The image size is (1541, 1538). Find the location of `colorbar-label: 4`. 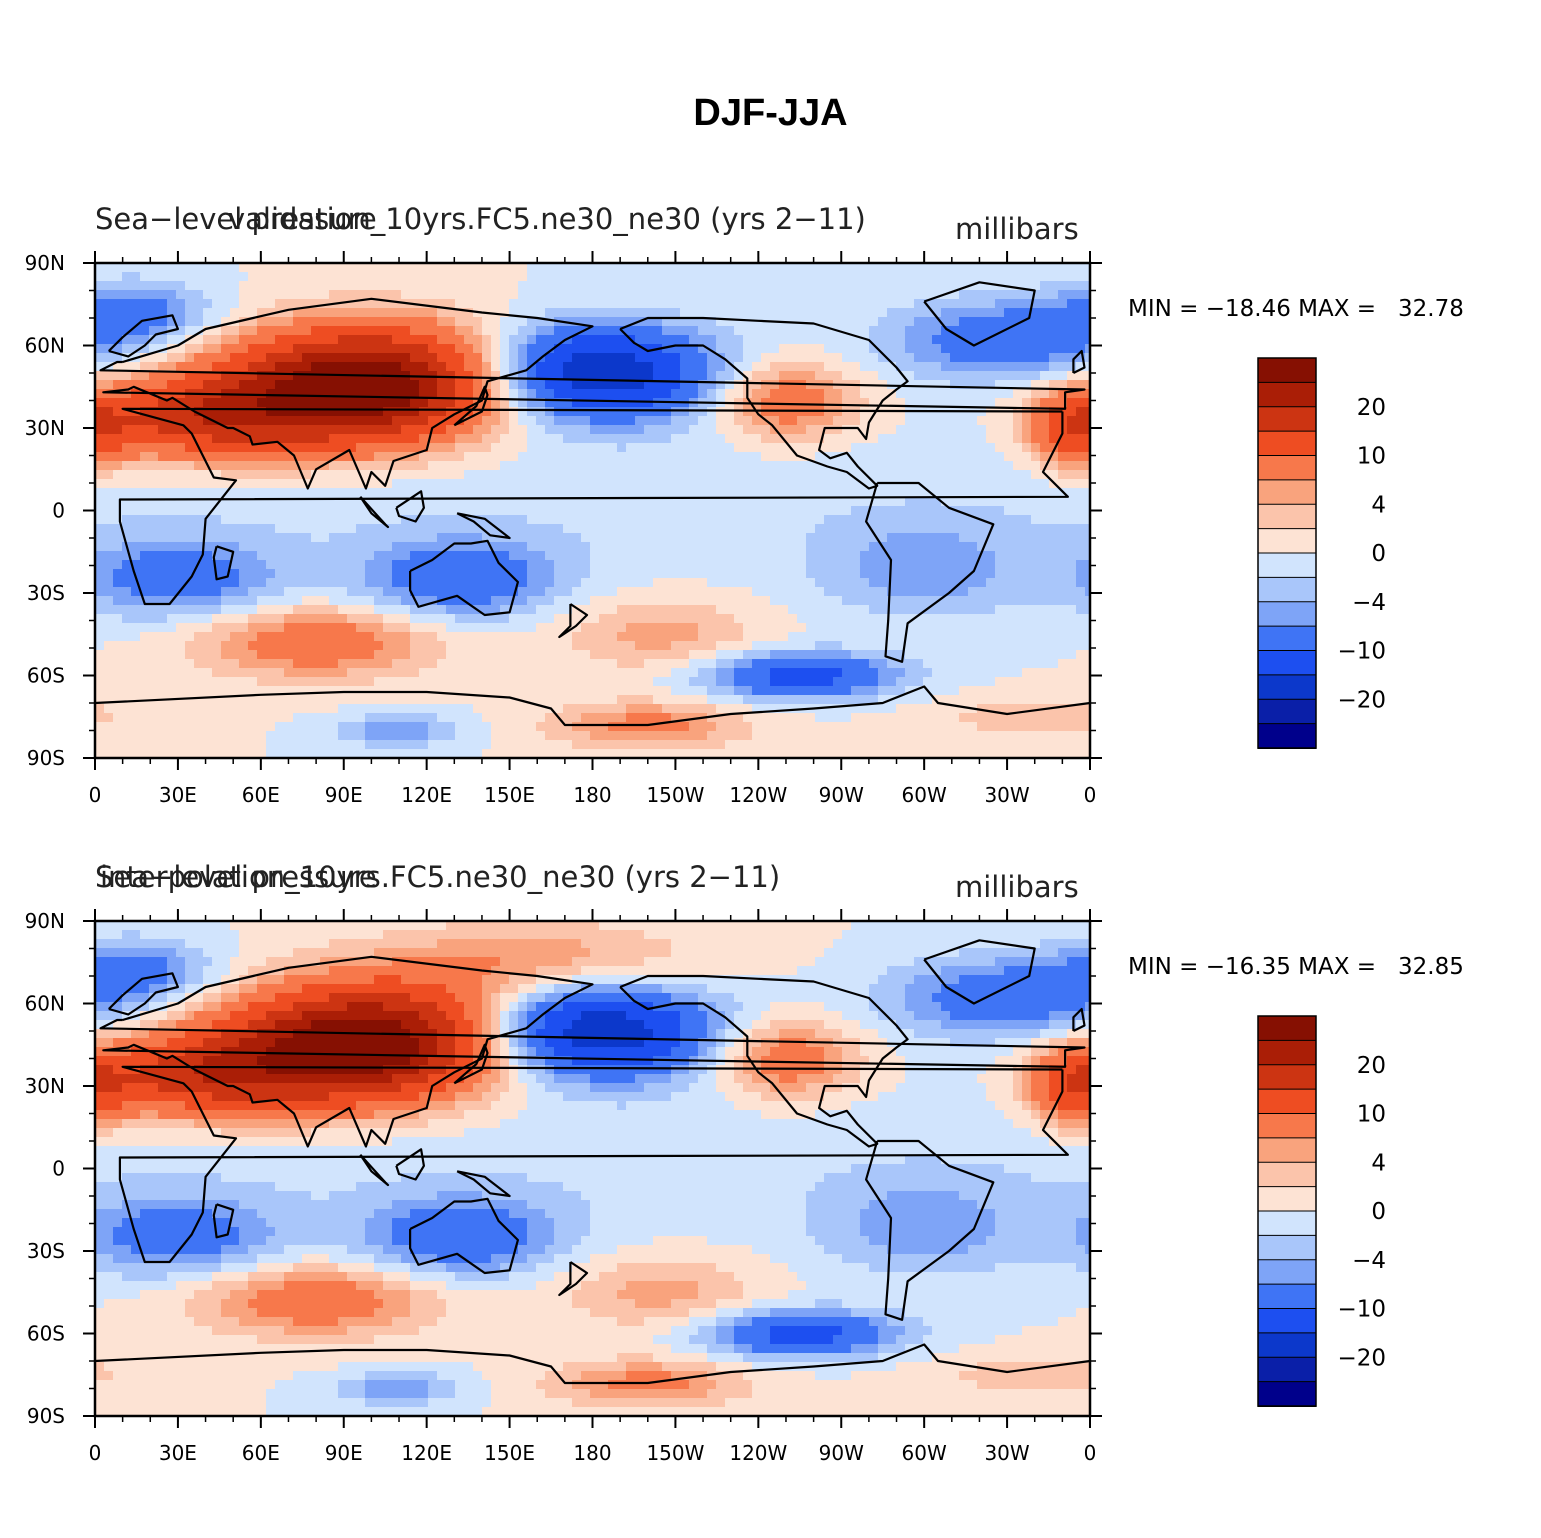

colorbar-label: 4 is located at coordinates (1378, 505).